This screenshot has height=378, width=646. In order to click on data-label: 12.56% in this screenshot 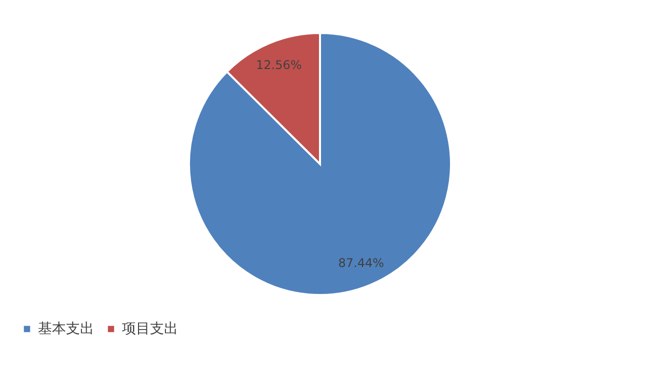, I will do `click(279, 65)`.